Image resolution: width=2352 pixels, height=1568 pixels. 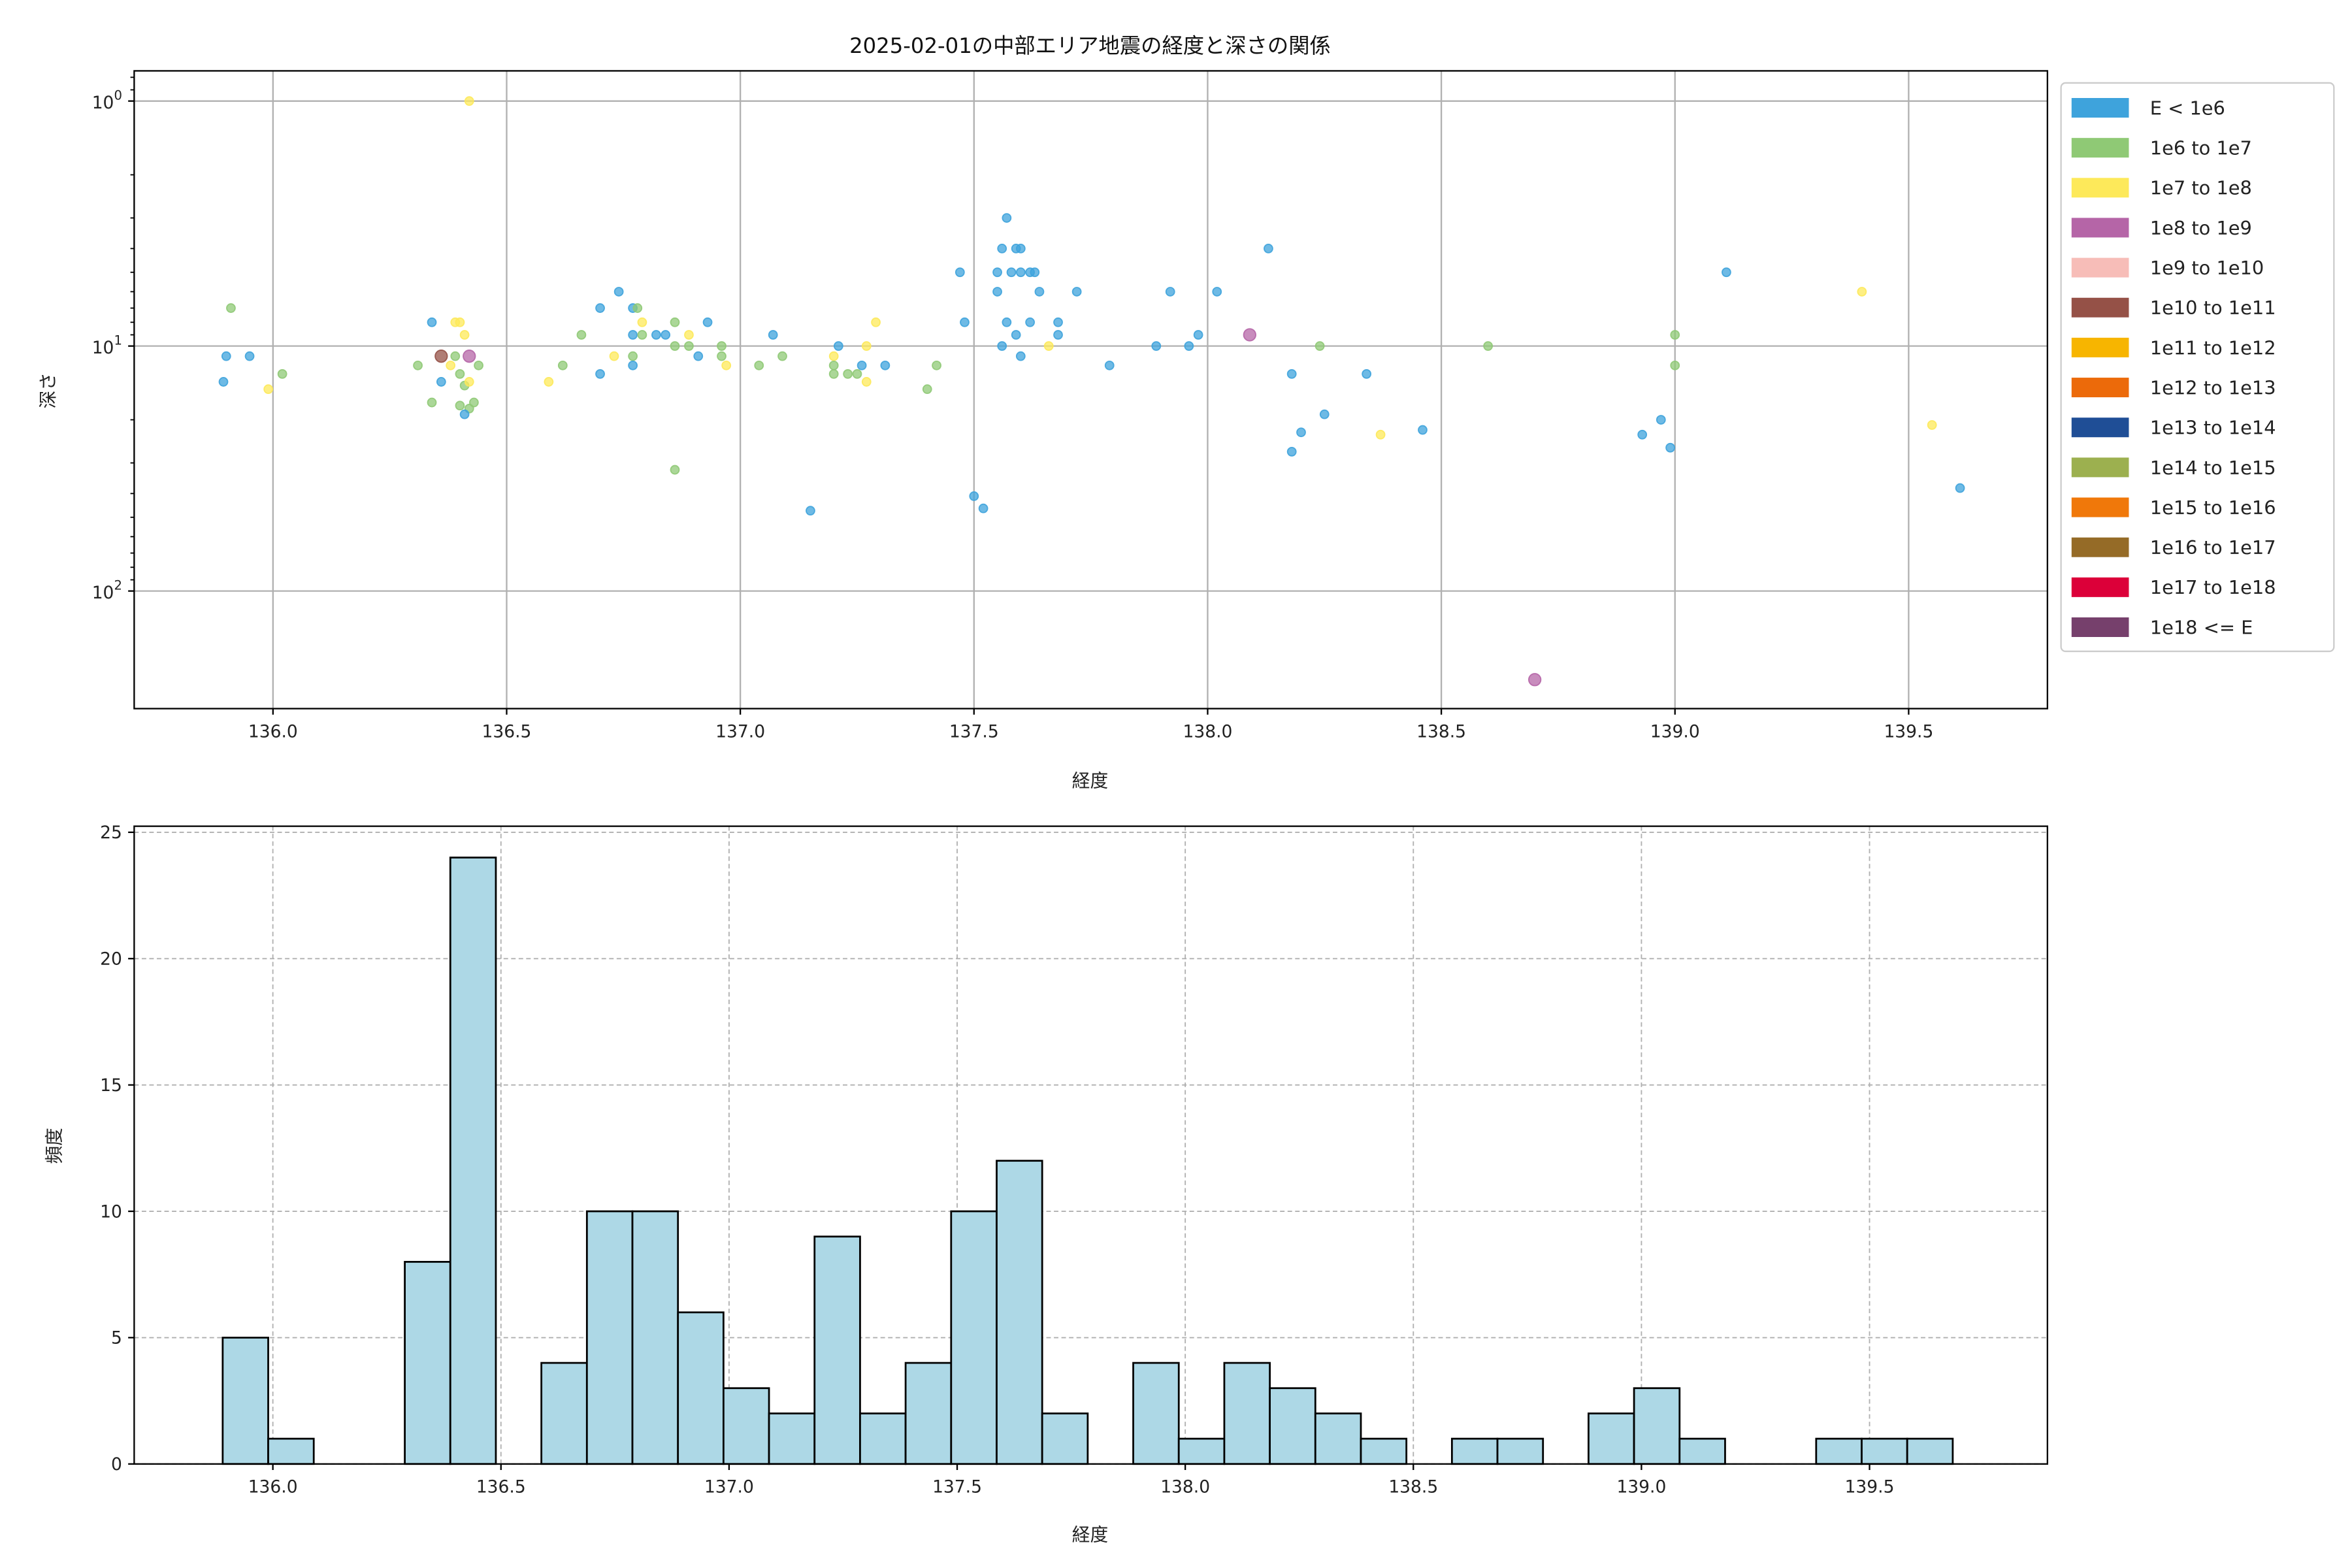 What do you see at coordinates (1641, 1487) in the screenshot?
I see `x-tick-label: 139.0` at bounding box center [1641, 1487].